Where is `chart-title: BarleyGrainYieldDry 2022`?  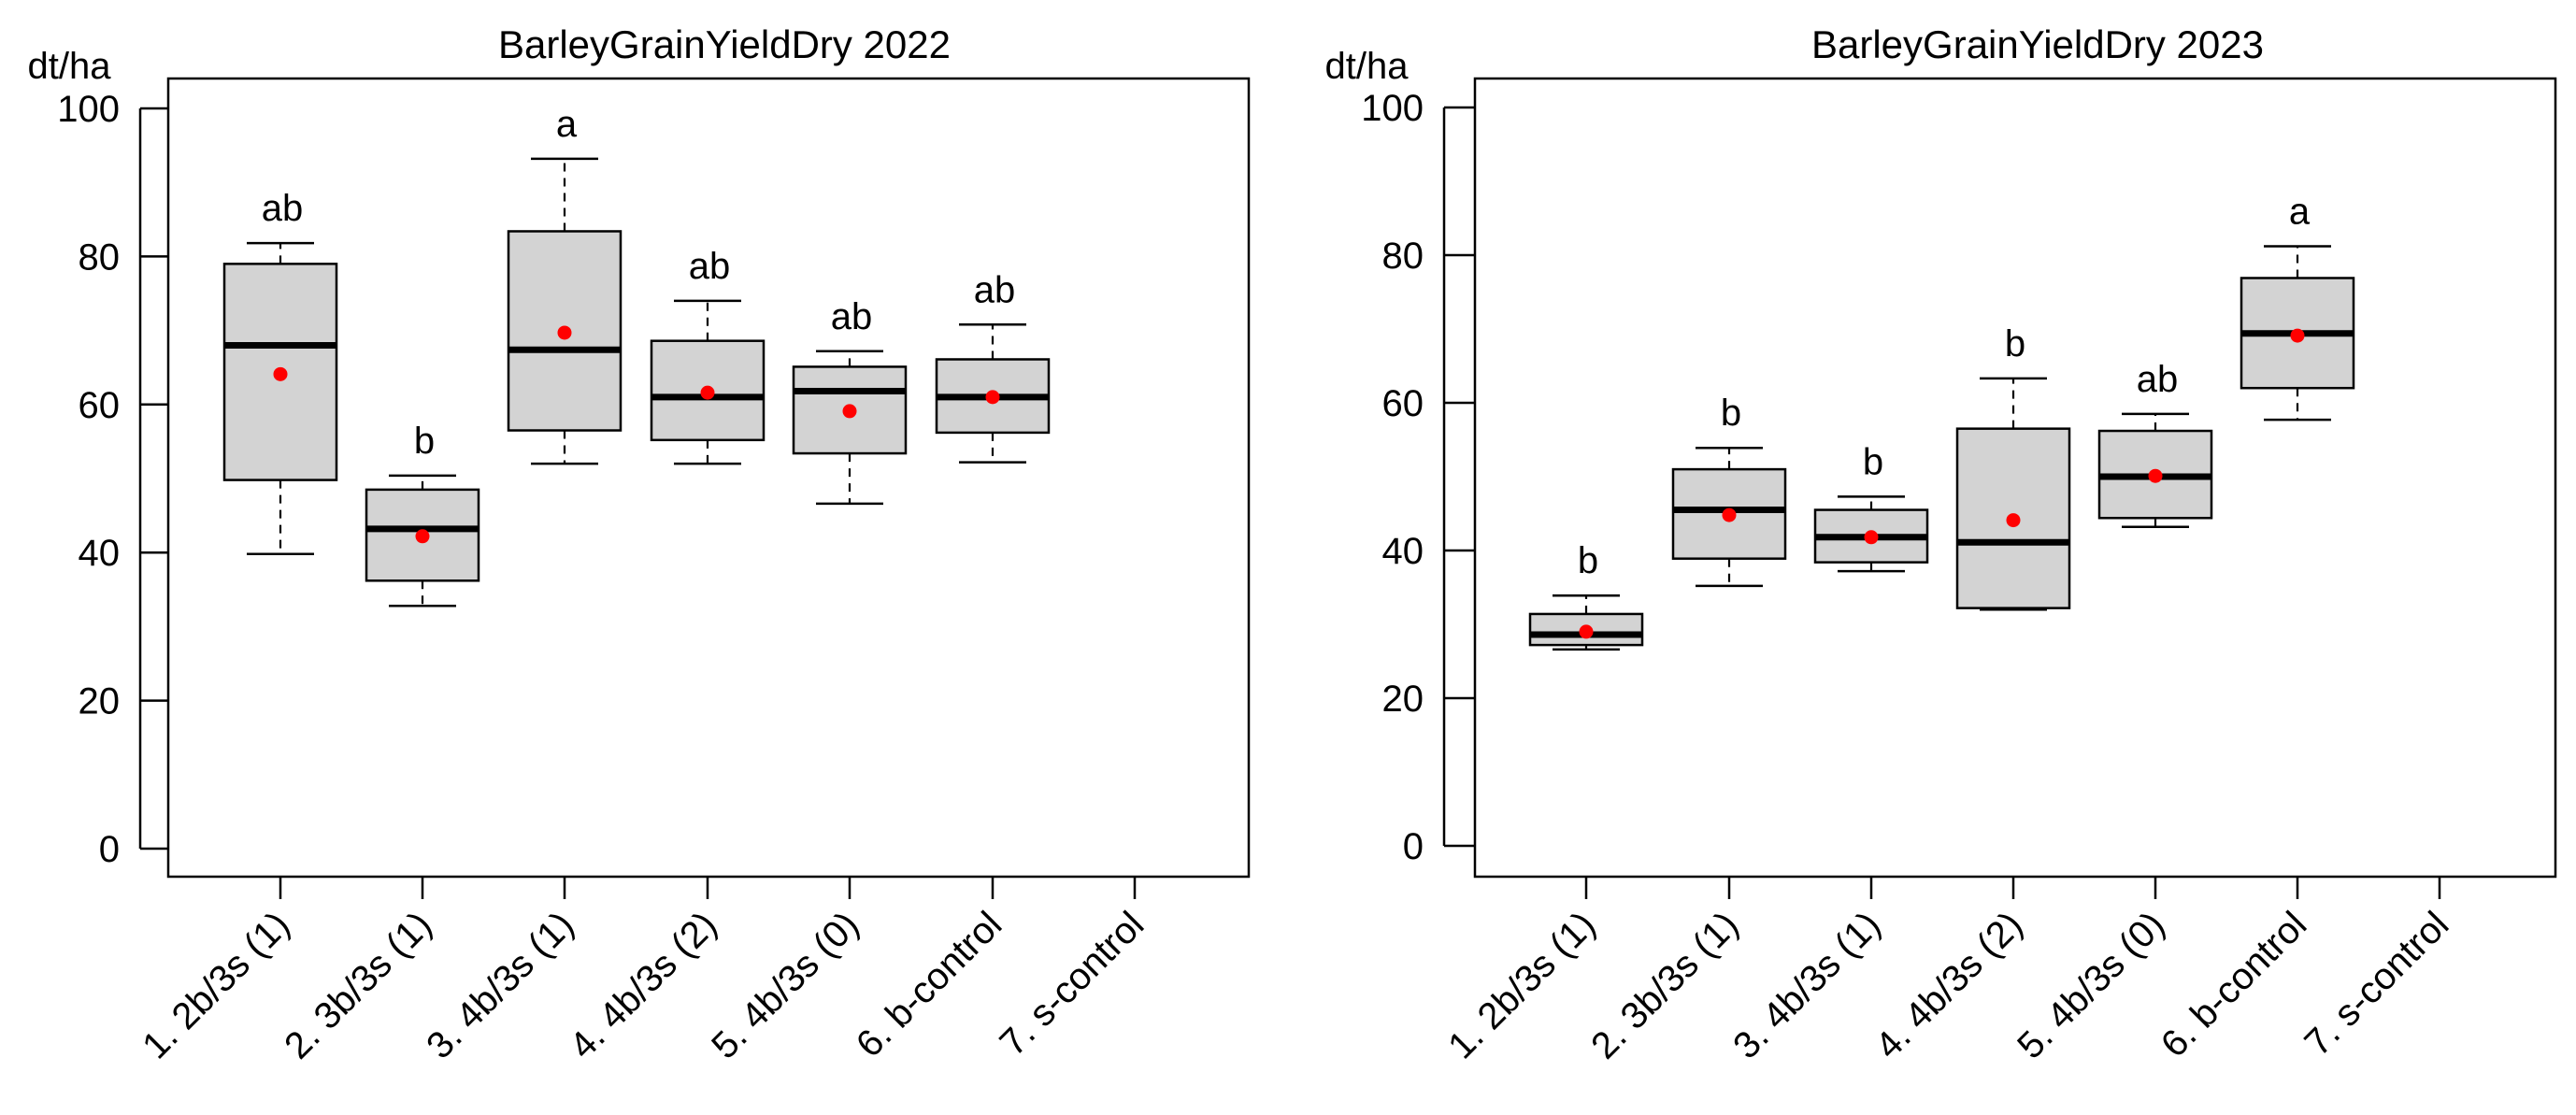
chart-title: BarleyGrainYieldDry 2022 is located at coordinates (724, 44).